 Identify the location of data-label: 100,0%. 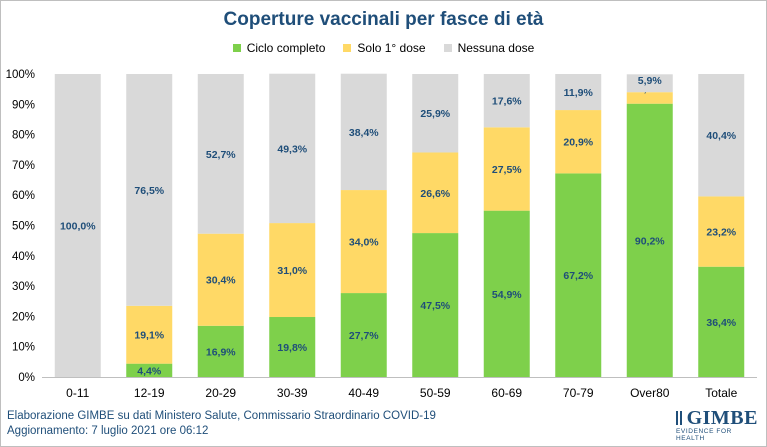
(78, 227).